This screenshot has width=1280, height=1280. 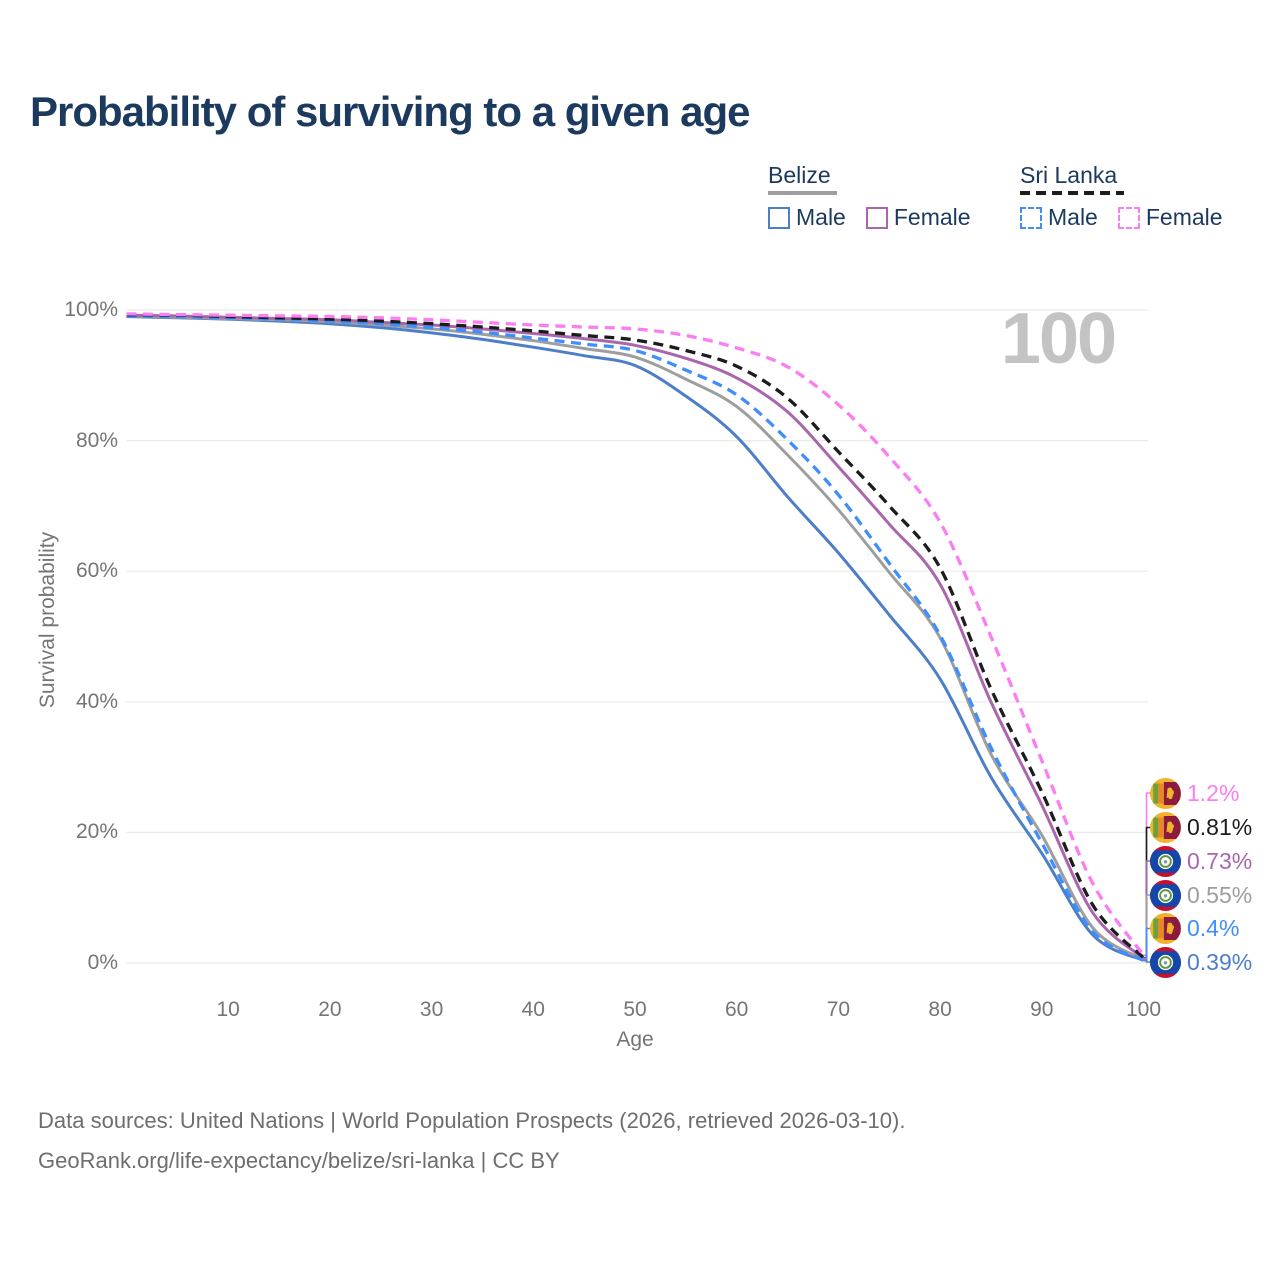 What do you see at coordinates (1213, 928) in the screenshot?
I see `end-label-value: 0.4%` at bounding box center [1213, 928].